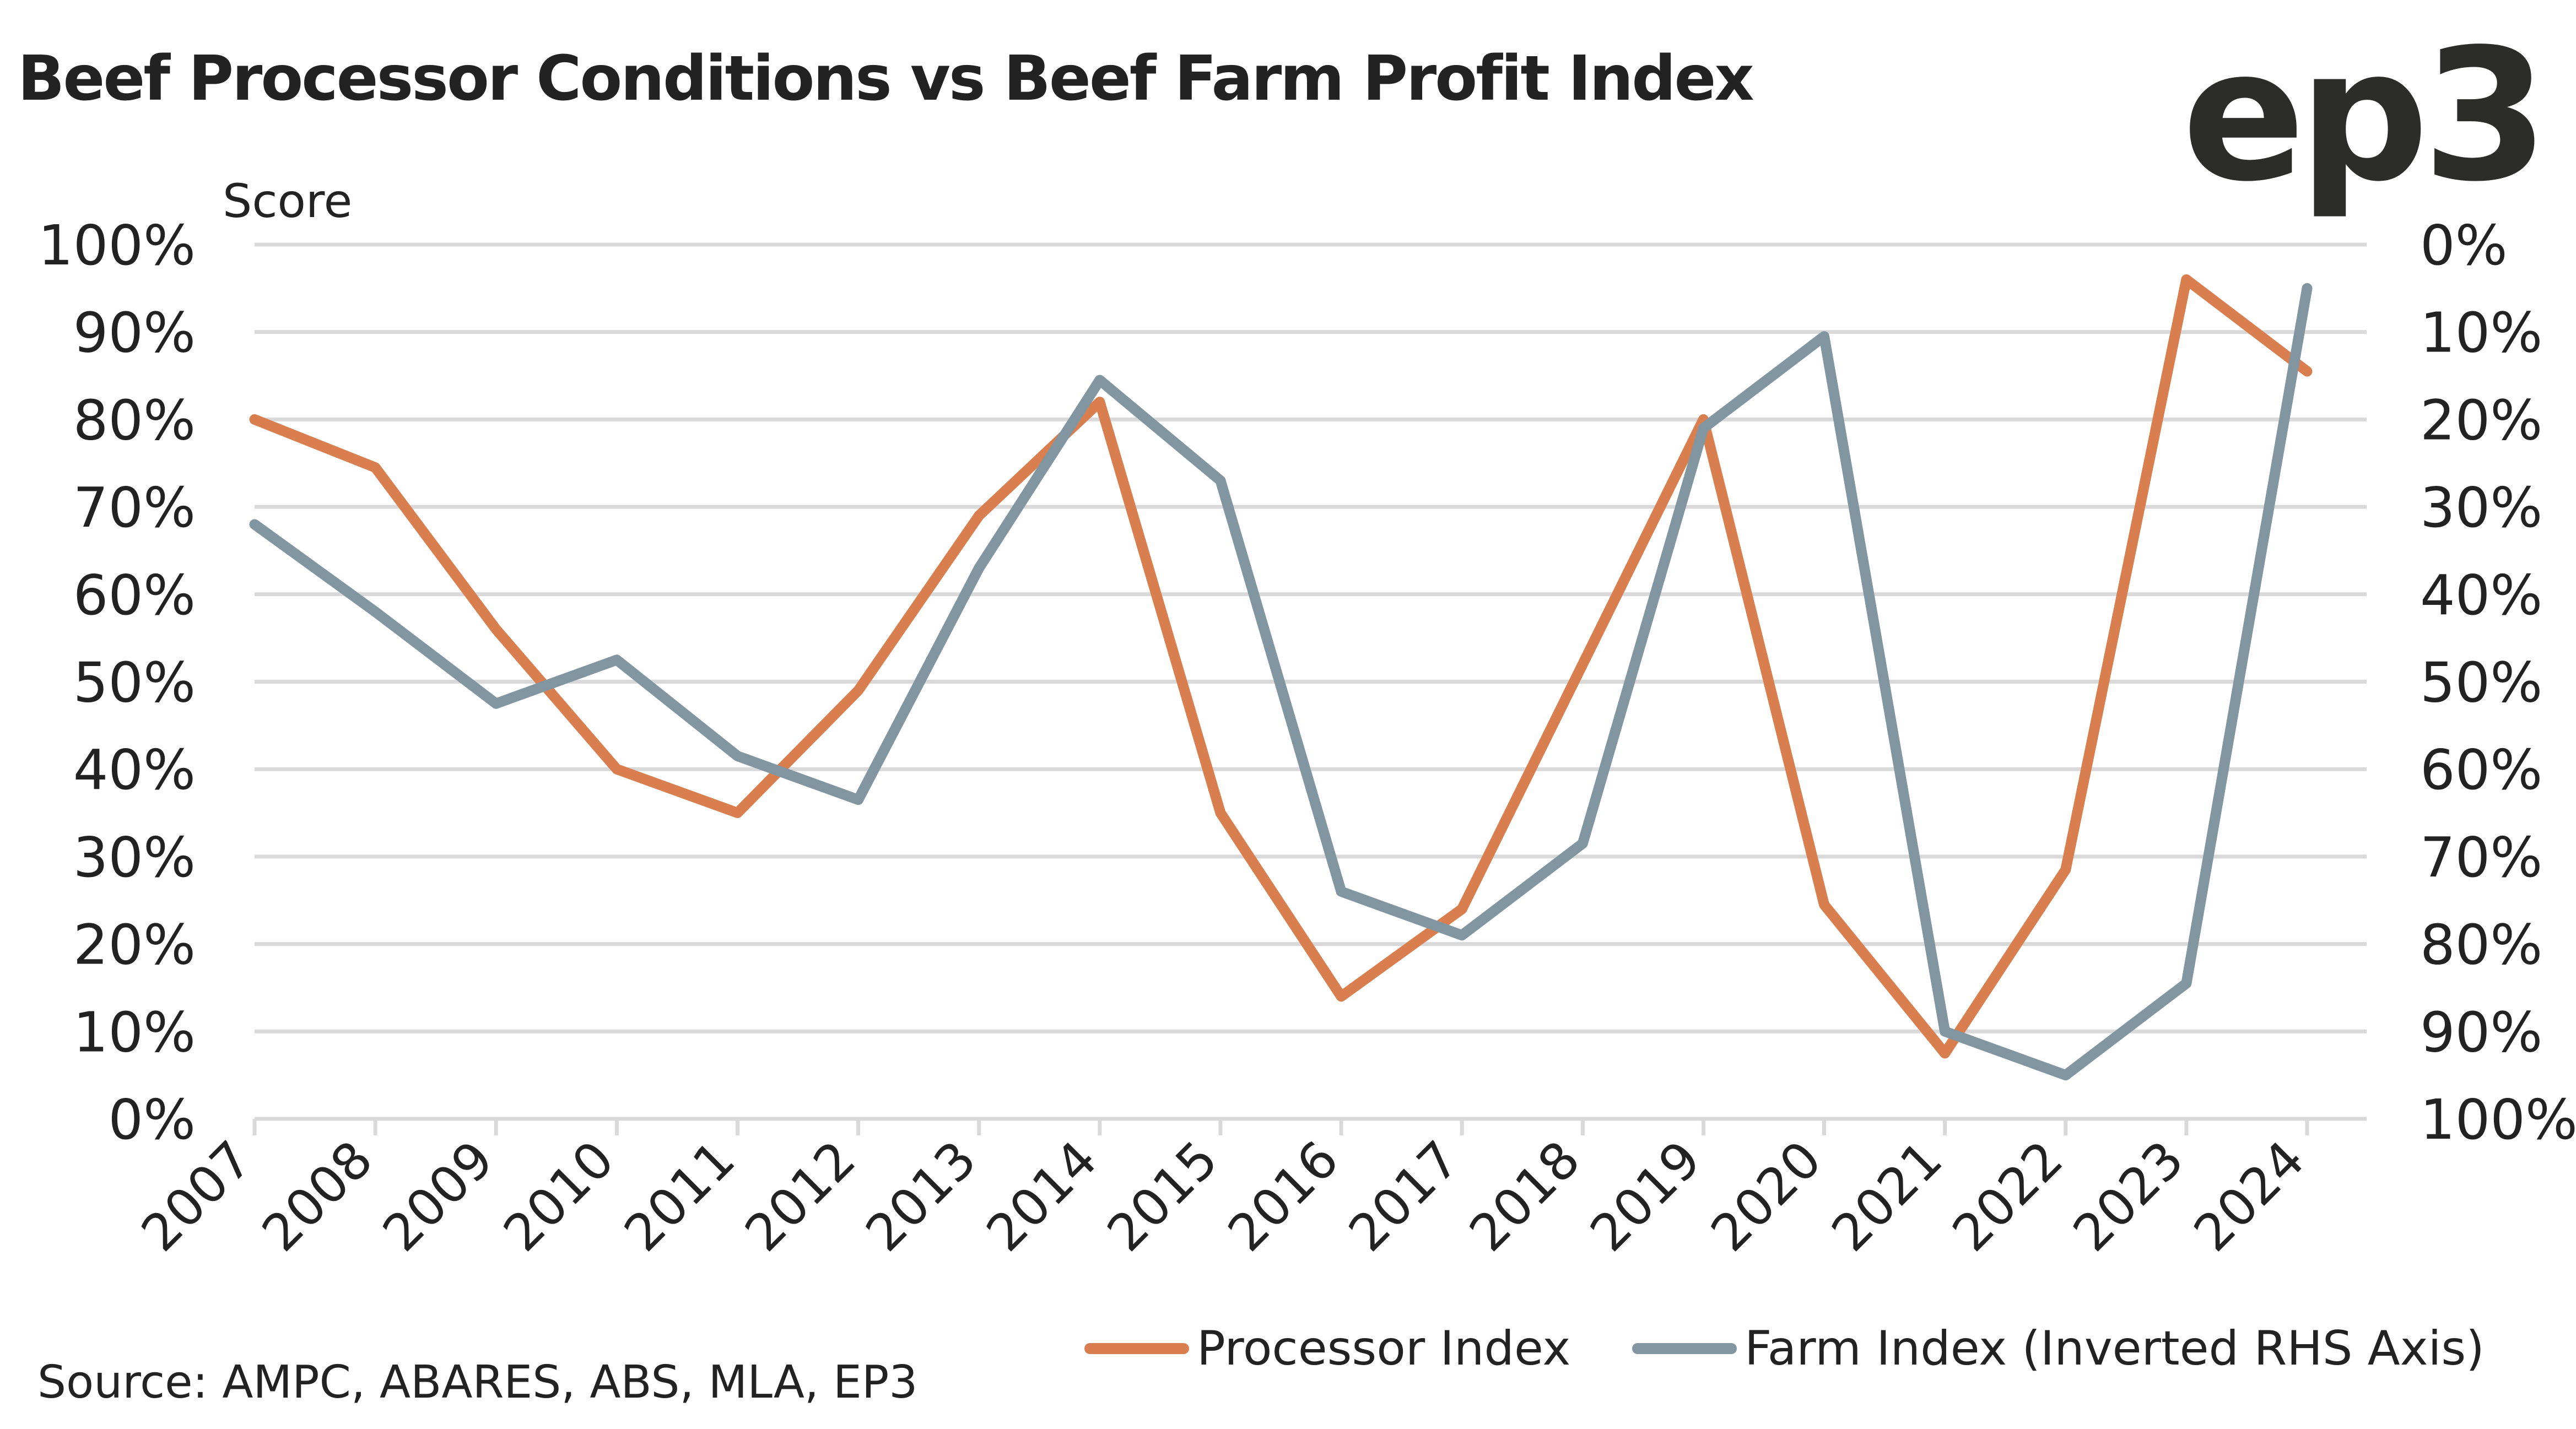 This screenshot has height=1429, width=2576. I want to click on x-tick-label: 2009, so click(438, 1196).